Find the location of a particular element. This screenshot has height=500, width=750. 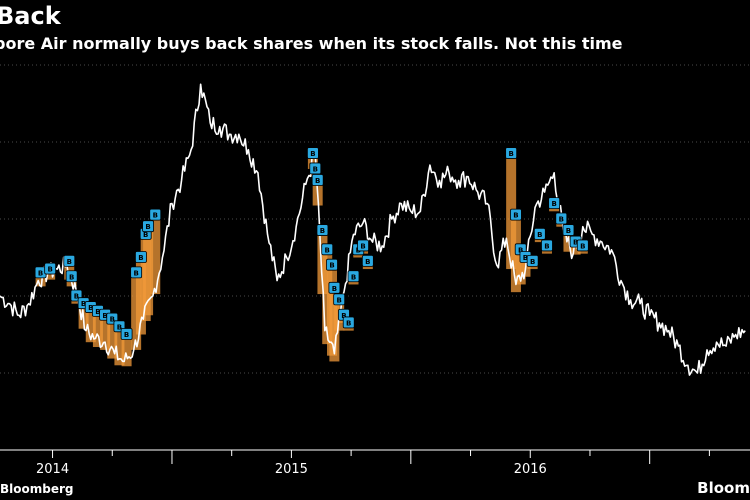

x-tick-label: 2014 is located at coordinates (52, 469).